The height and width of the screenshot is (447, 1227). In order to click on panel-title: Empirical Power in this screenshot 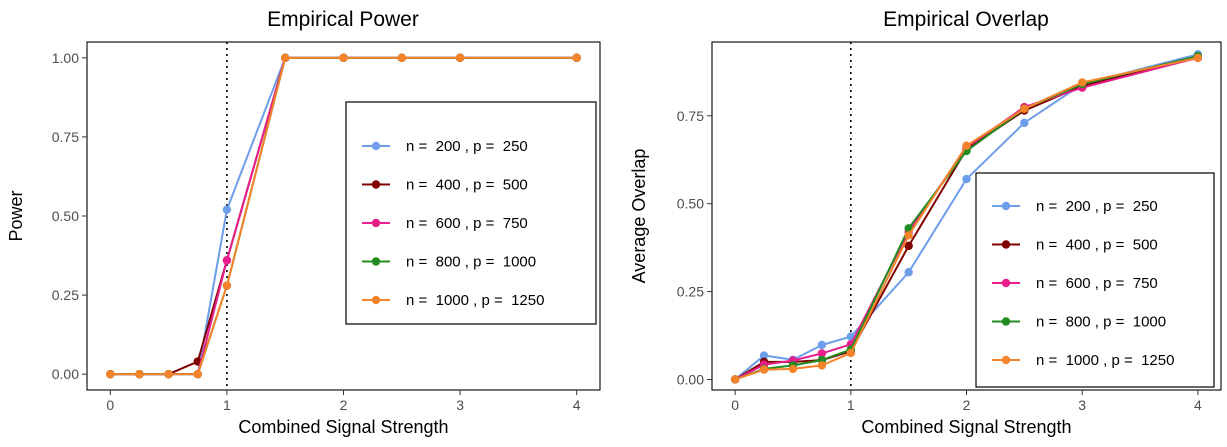, I will do `click(343, 19)`.